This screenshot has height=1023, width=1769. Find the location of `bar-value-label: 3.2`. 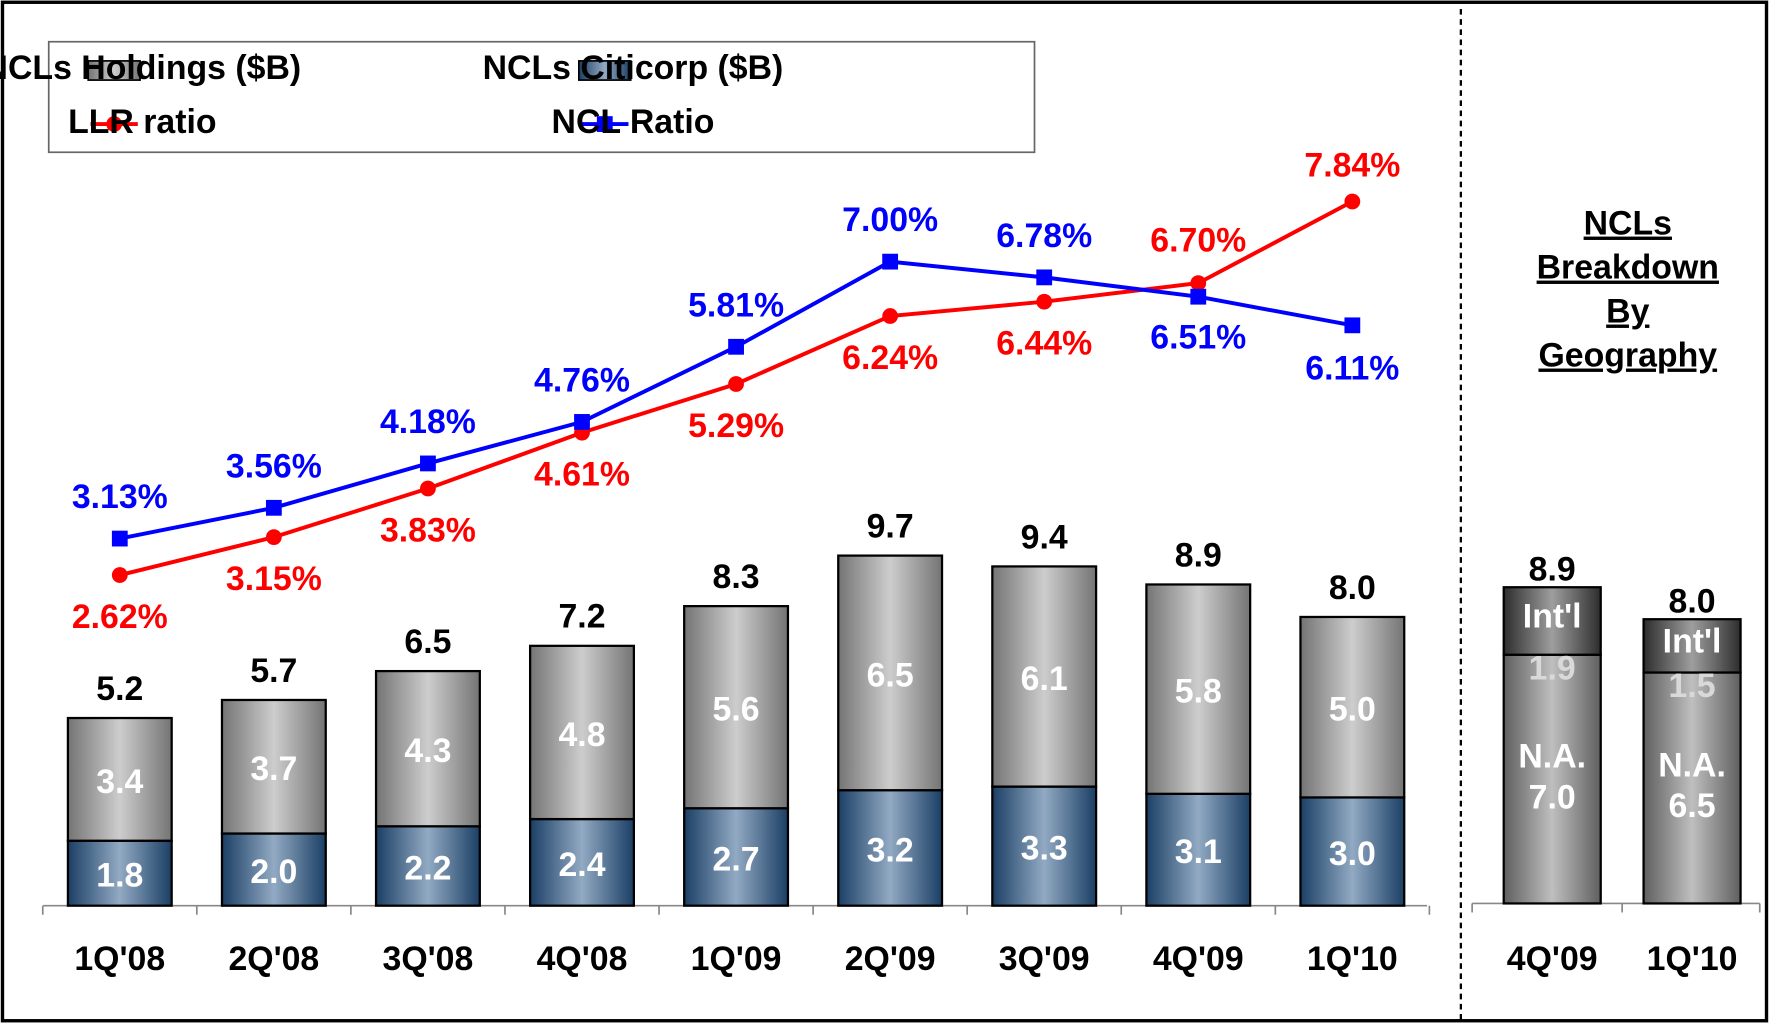

bar-value-label: 3.2 is located at coordinates (890, 850).